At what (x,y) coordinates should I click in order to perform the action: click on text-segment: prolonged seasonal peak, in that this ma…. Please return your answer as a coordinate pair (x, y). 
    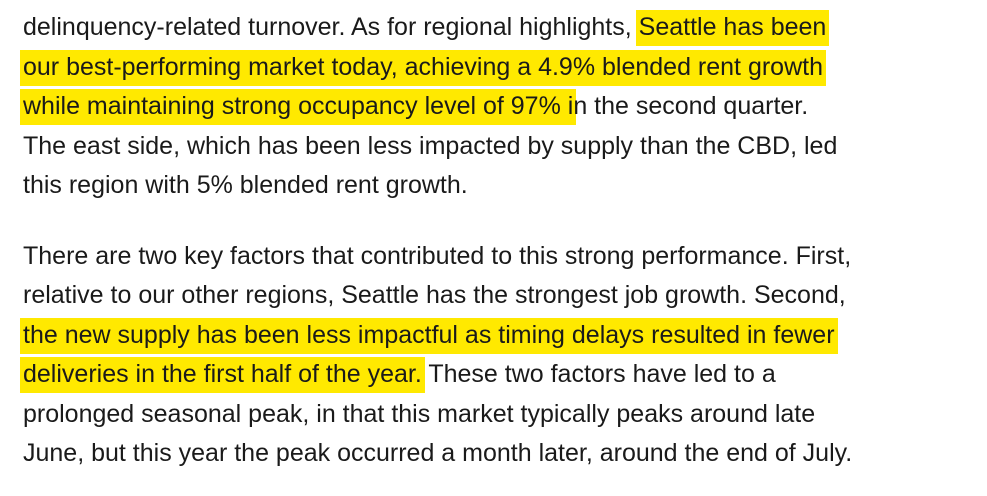
    Looking at the image, I should click on (419, 413).